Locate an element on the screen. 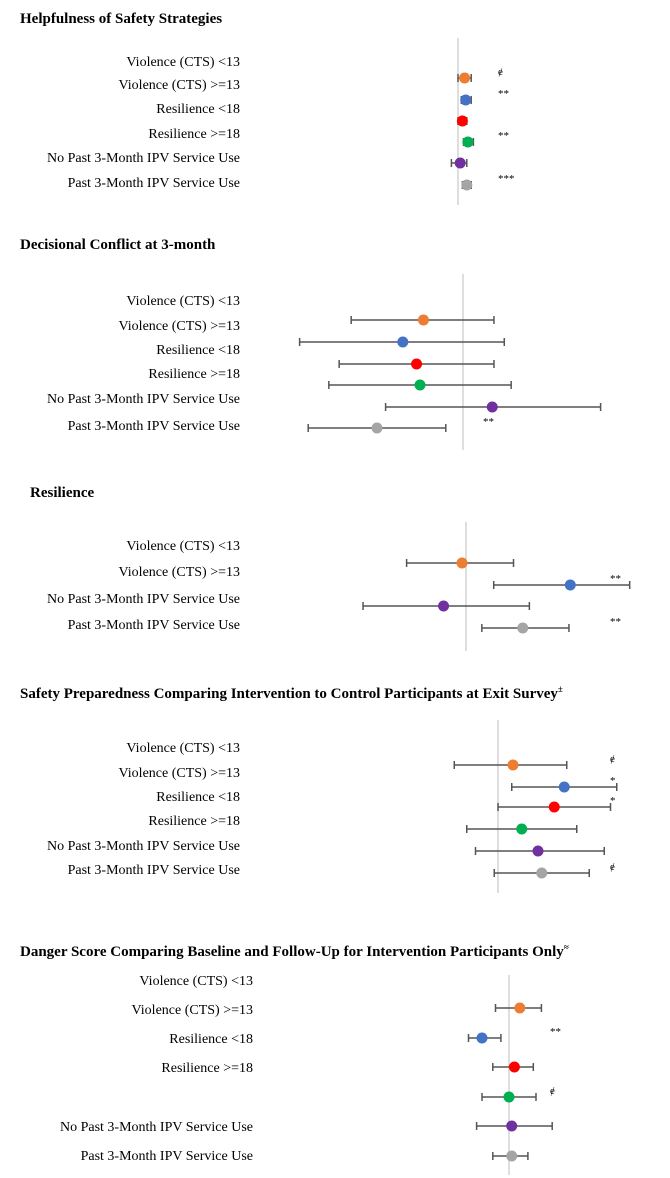 The image size is (670, 1178). panel-title: Helpfulness of Safety Strategies is located at coordinates (121, 19).